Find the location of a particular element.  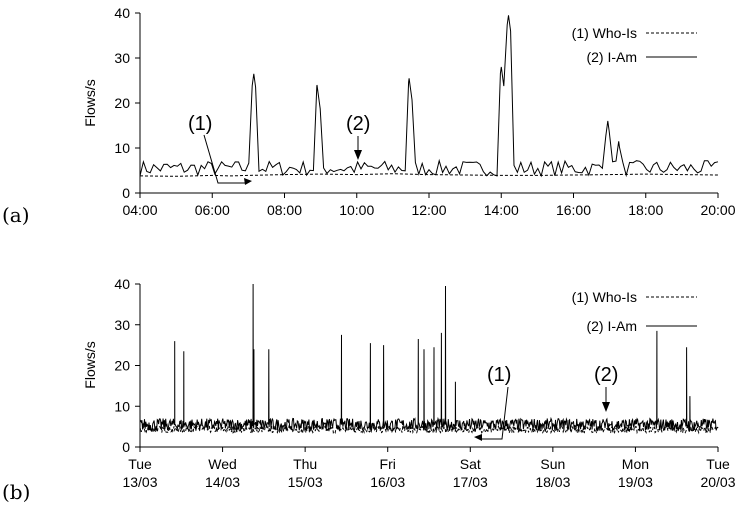

panel-a-y-tick-label: 0 is located at coordinates (126, 193).